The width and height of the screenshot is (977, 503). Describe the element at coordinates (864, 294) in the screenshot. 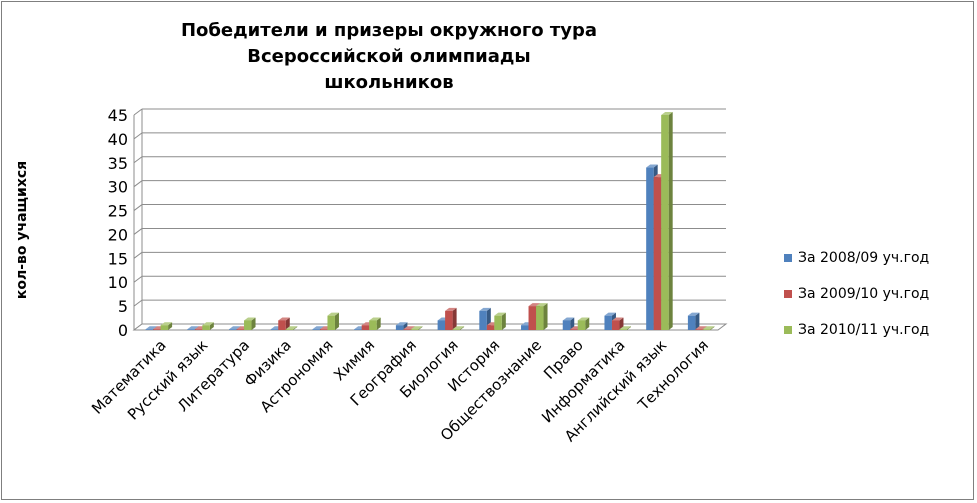

I see `legend-label-2009: За 2009/10 уч.год` at that location.